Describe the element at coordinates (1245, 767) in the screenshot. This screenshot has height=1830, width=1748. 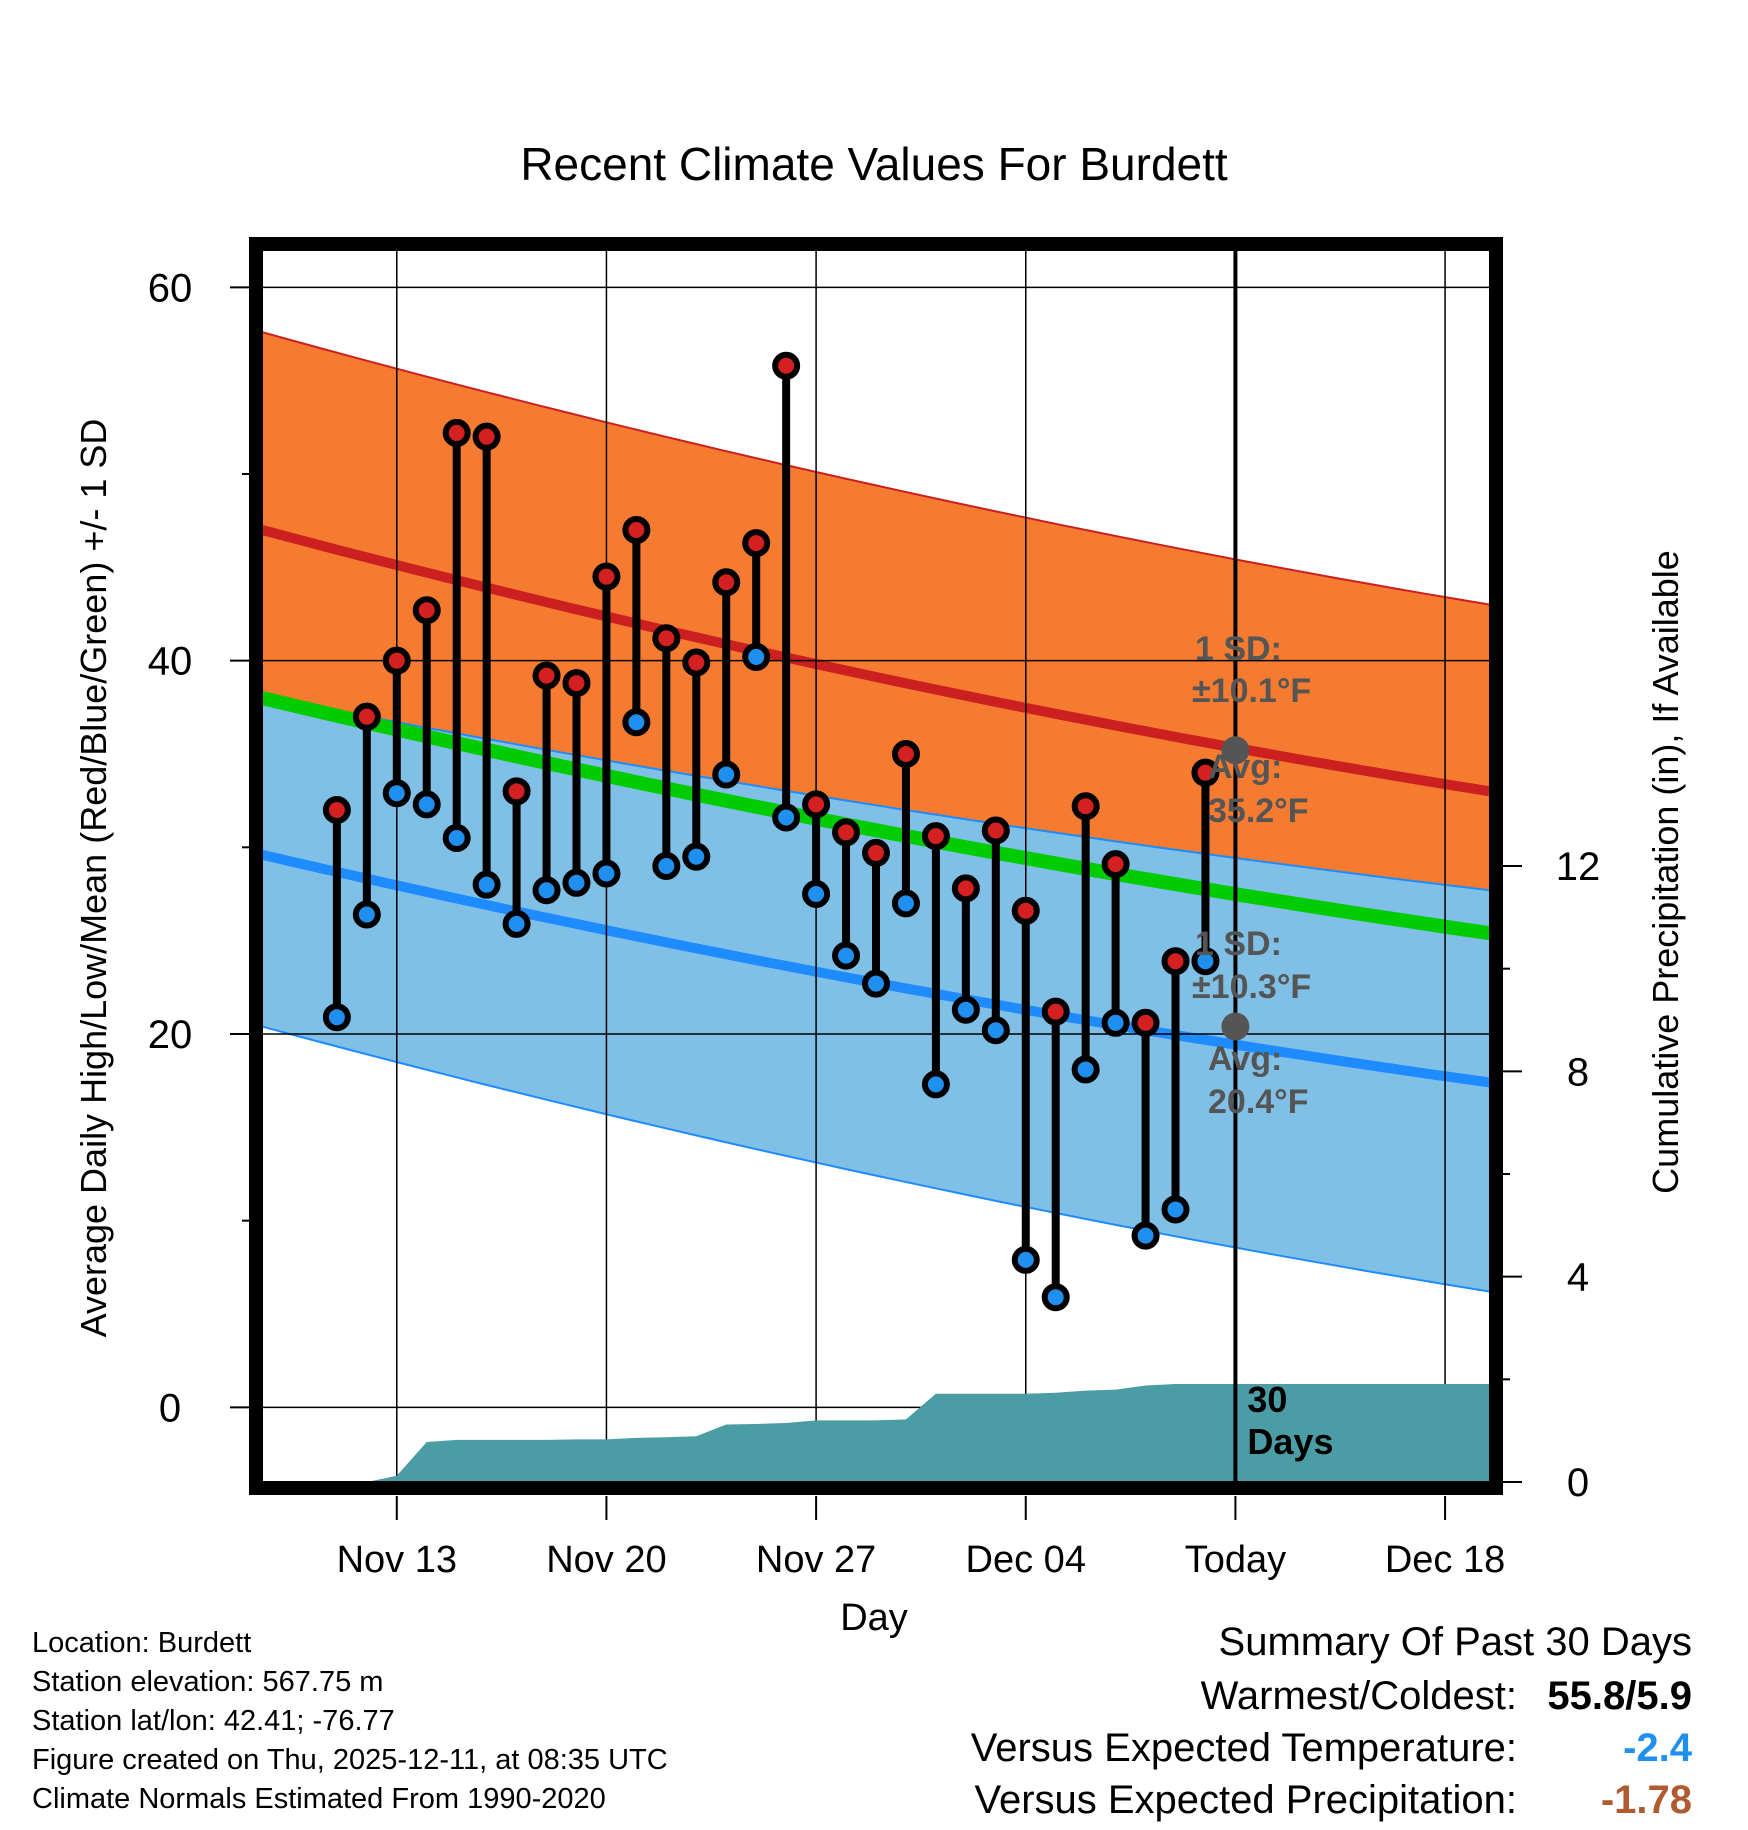
I see `high-avg-label: Avg:` at that location.